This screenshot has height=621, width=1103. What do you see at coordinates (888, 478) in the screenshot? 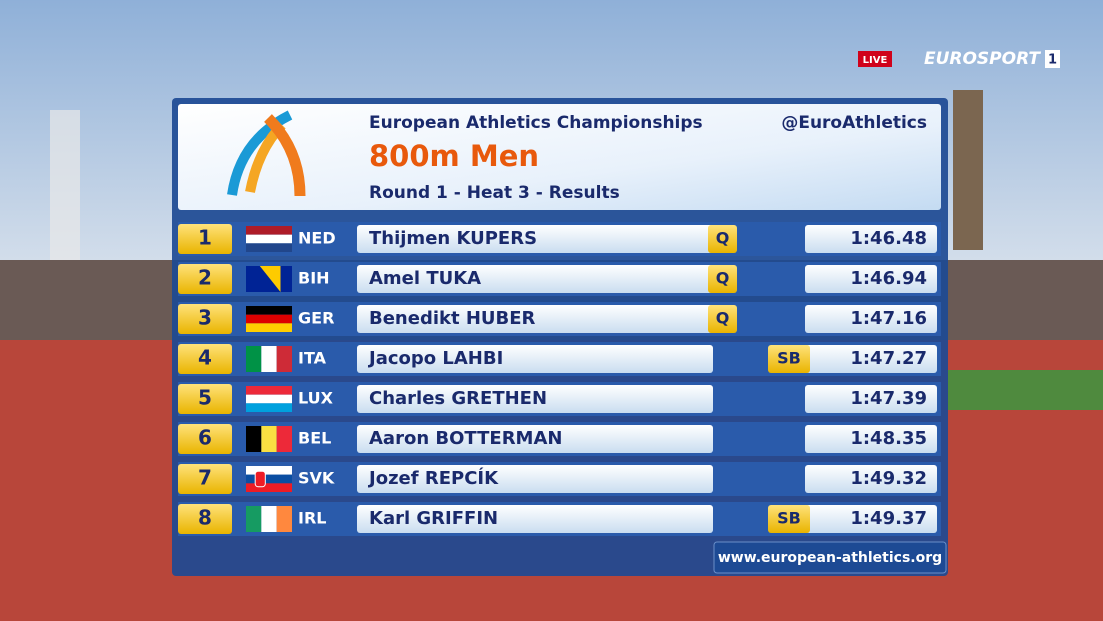
I see `result-time: 1:49.32` at bounding box center [888, 478].